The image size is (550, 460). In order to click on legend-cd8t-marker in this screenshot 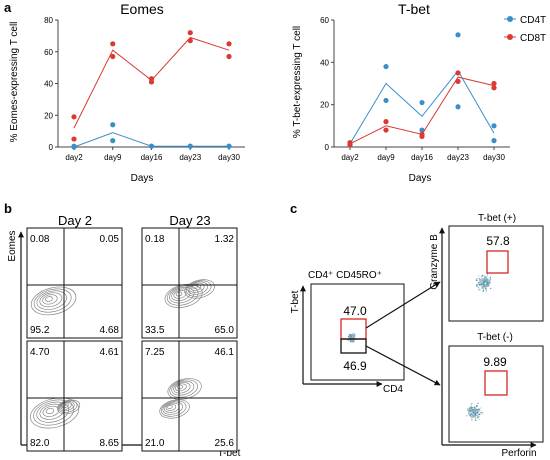, I will do `click(510, 37)`.